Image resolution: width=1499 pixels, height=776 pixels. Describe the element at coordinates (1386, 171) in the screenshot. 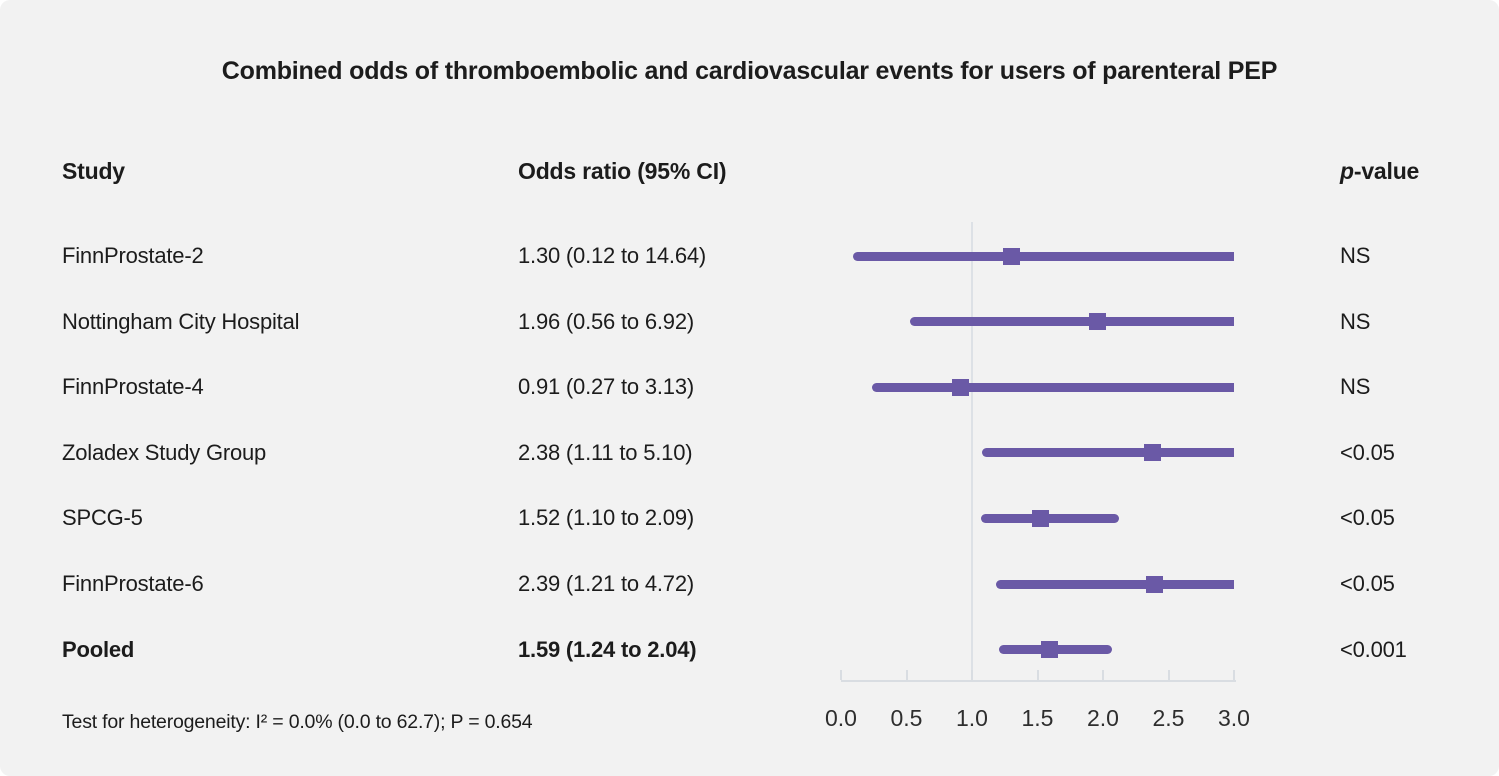

I see `p-value-header-rest: -value` at that location.